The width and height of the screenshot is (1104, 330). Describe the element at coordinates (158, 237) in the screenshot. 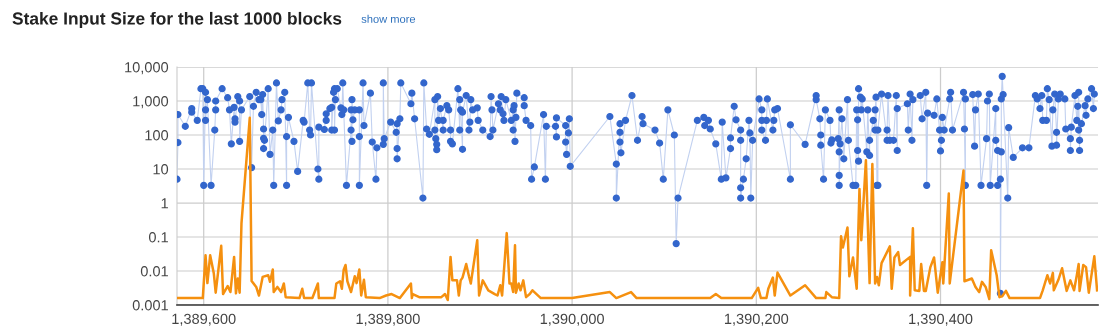

I see `y-tick-label: 0.1` at that location.